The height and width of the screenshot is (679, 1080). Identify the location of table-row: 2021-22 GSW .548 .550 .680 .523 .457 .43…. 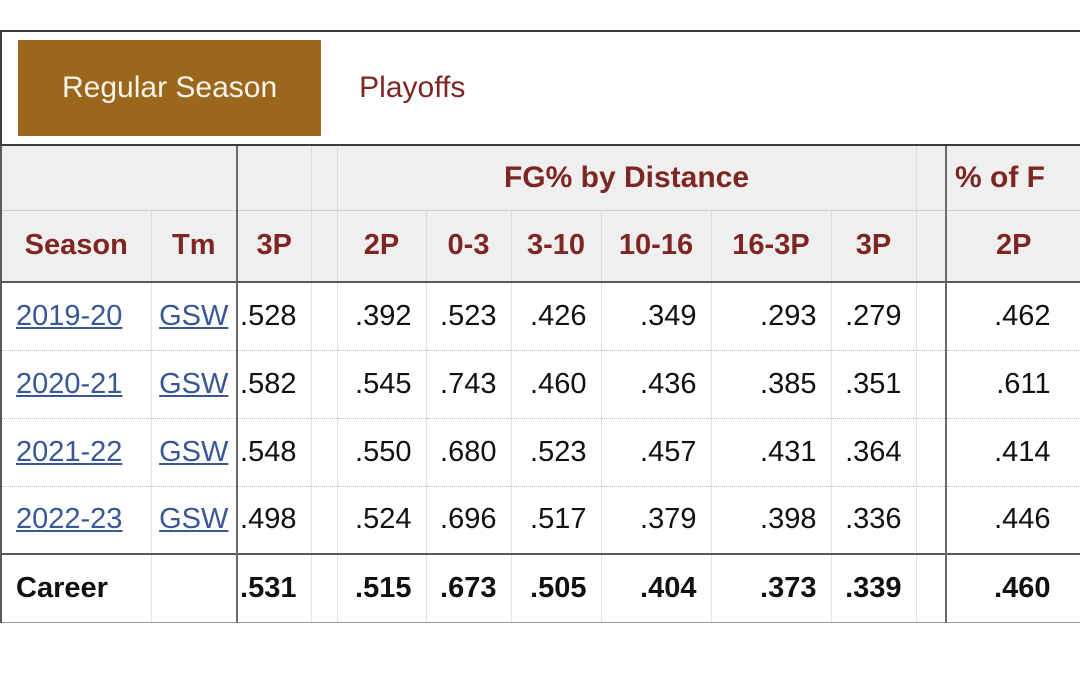
(540, 452).